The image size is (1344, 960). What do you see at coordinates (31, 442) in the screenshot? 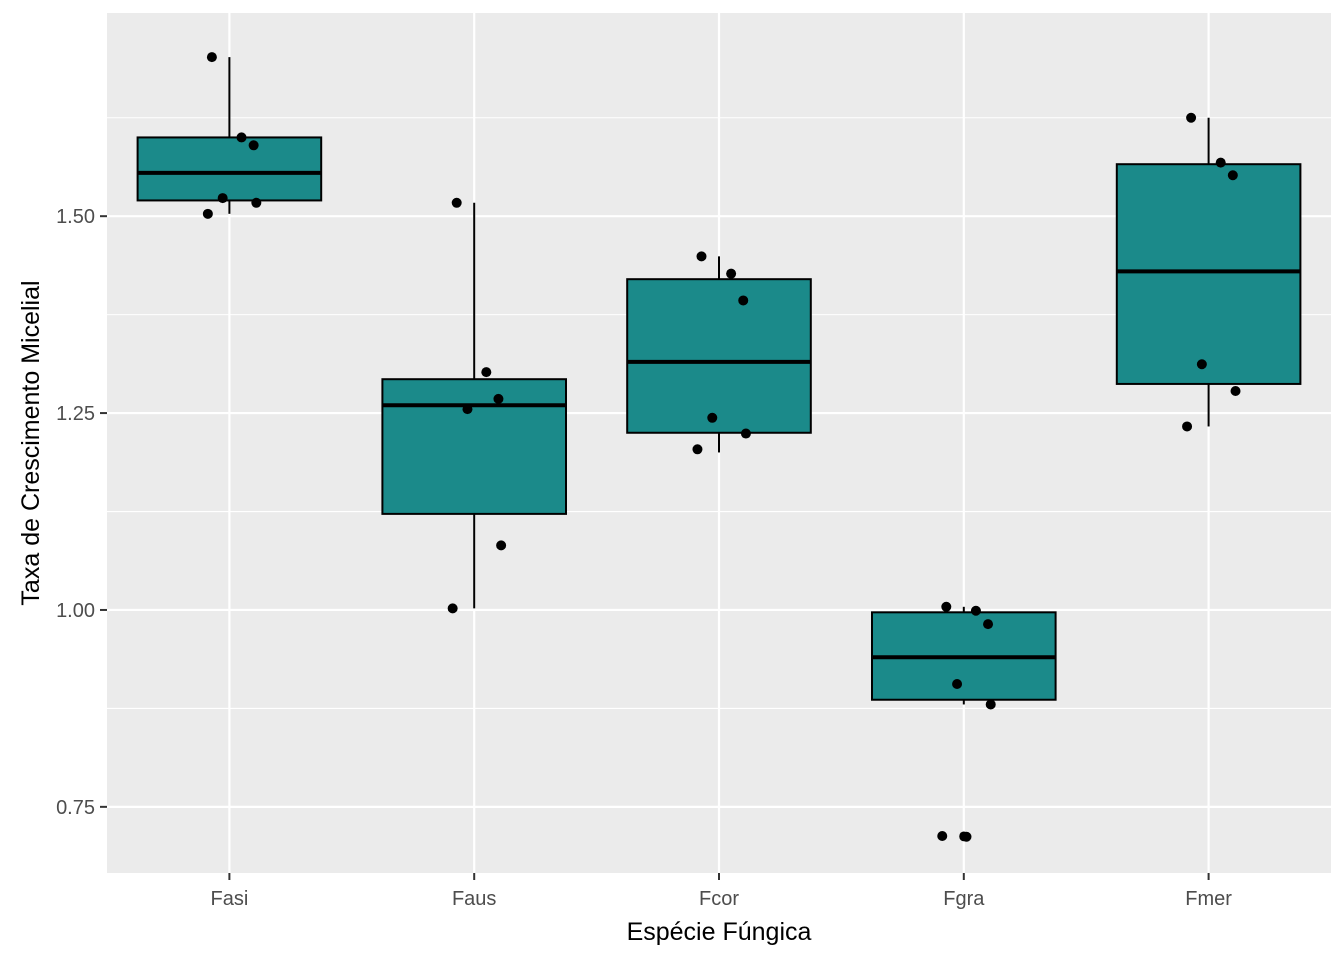
I see `y-axis-title: Taxa de Crescimento Micelial` at bounding box center [31, 442].